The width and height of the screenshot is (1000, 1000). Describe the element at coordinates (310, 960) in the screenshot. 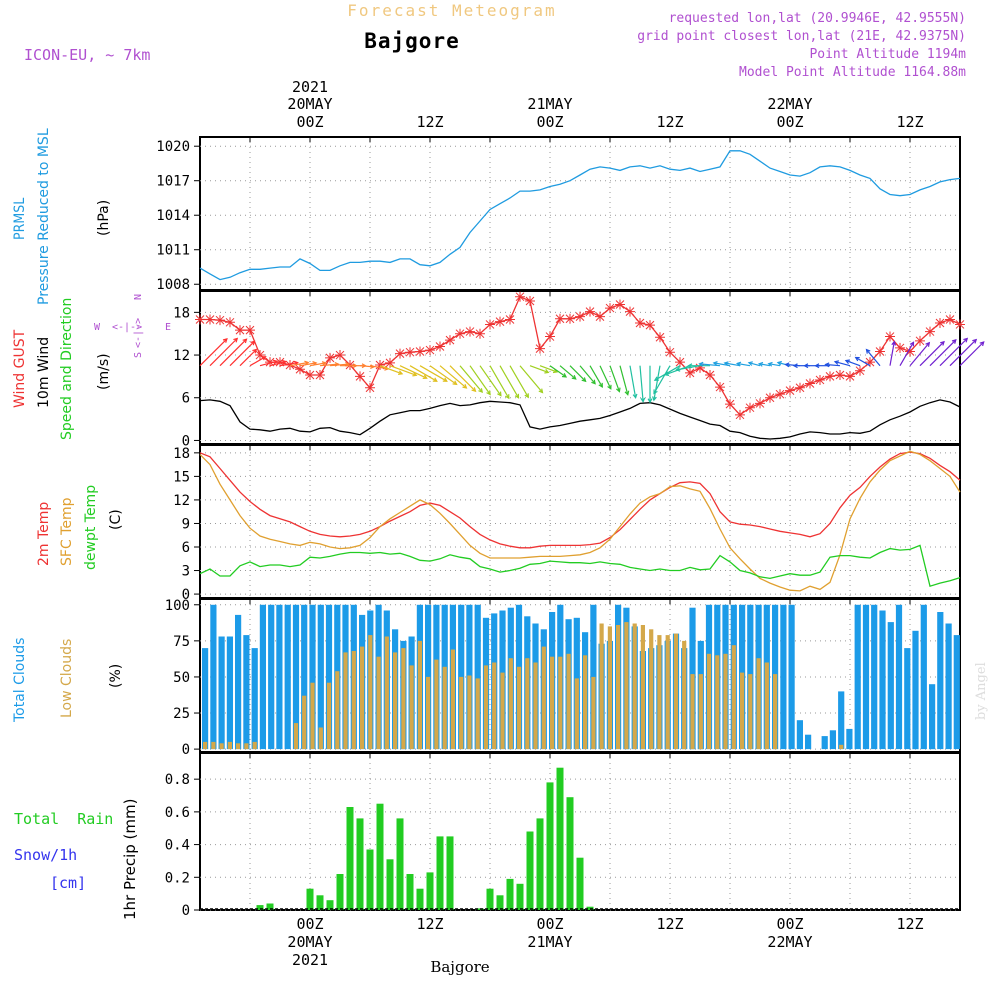

I see `bottom-year-label: 2021` at that location.